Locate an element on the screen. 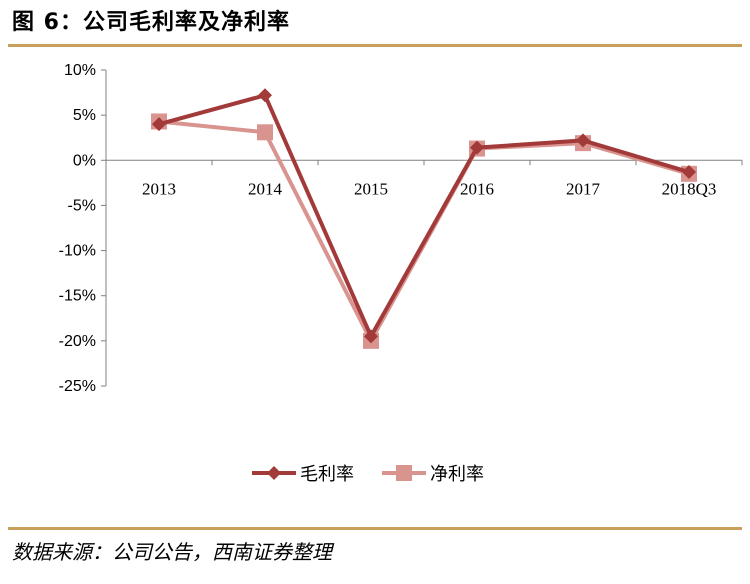 The width and height of the screenshot is (750, 584). legend-label: 净利率 is located at coordinates (457, 474).